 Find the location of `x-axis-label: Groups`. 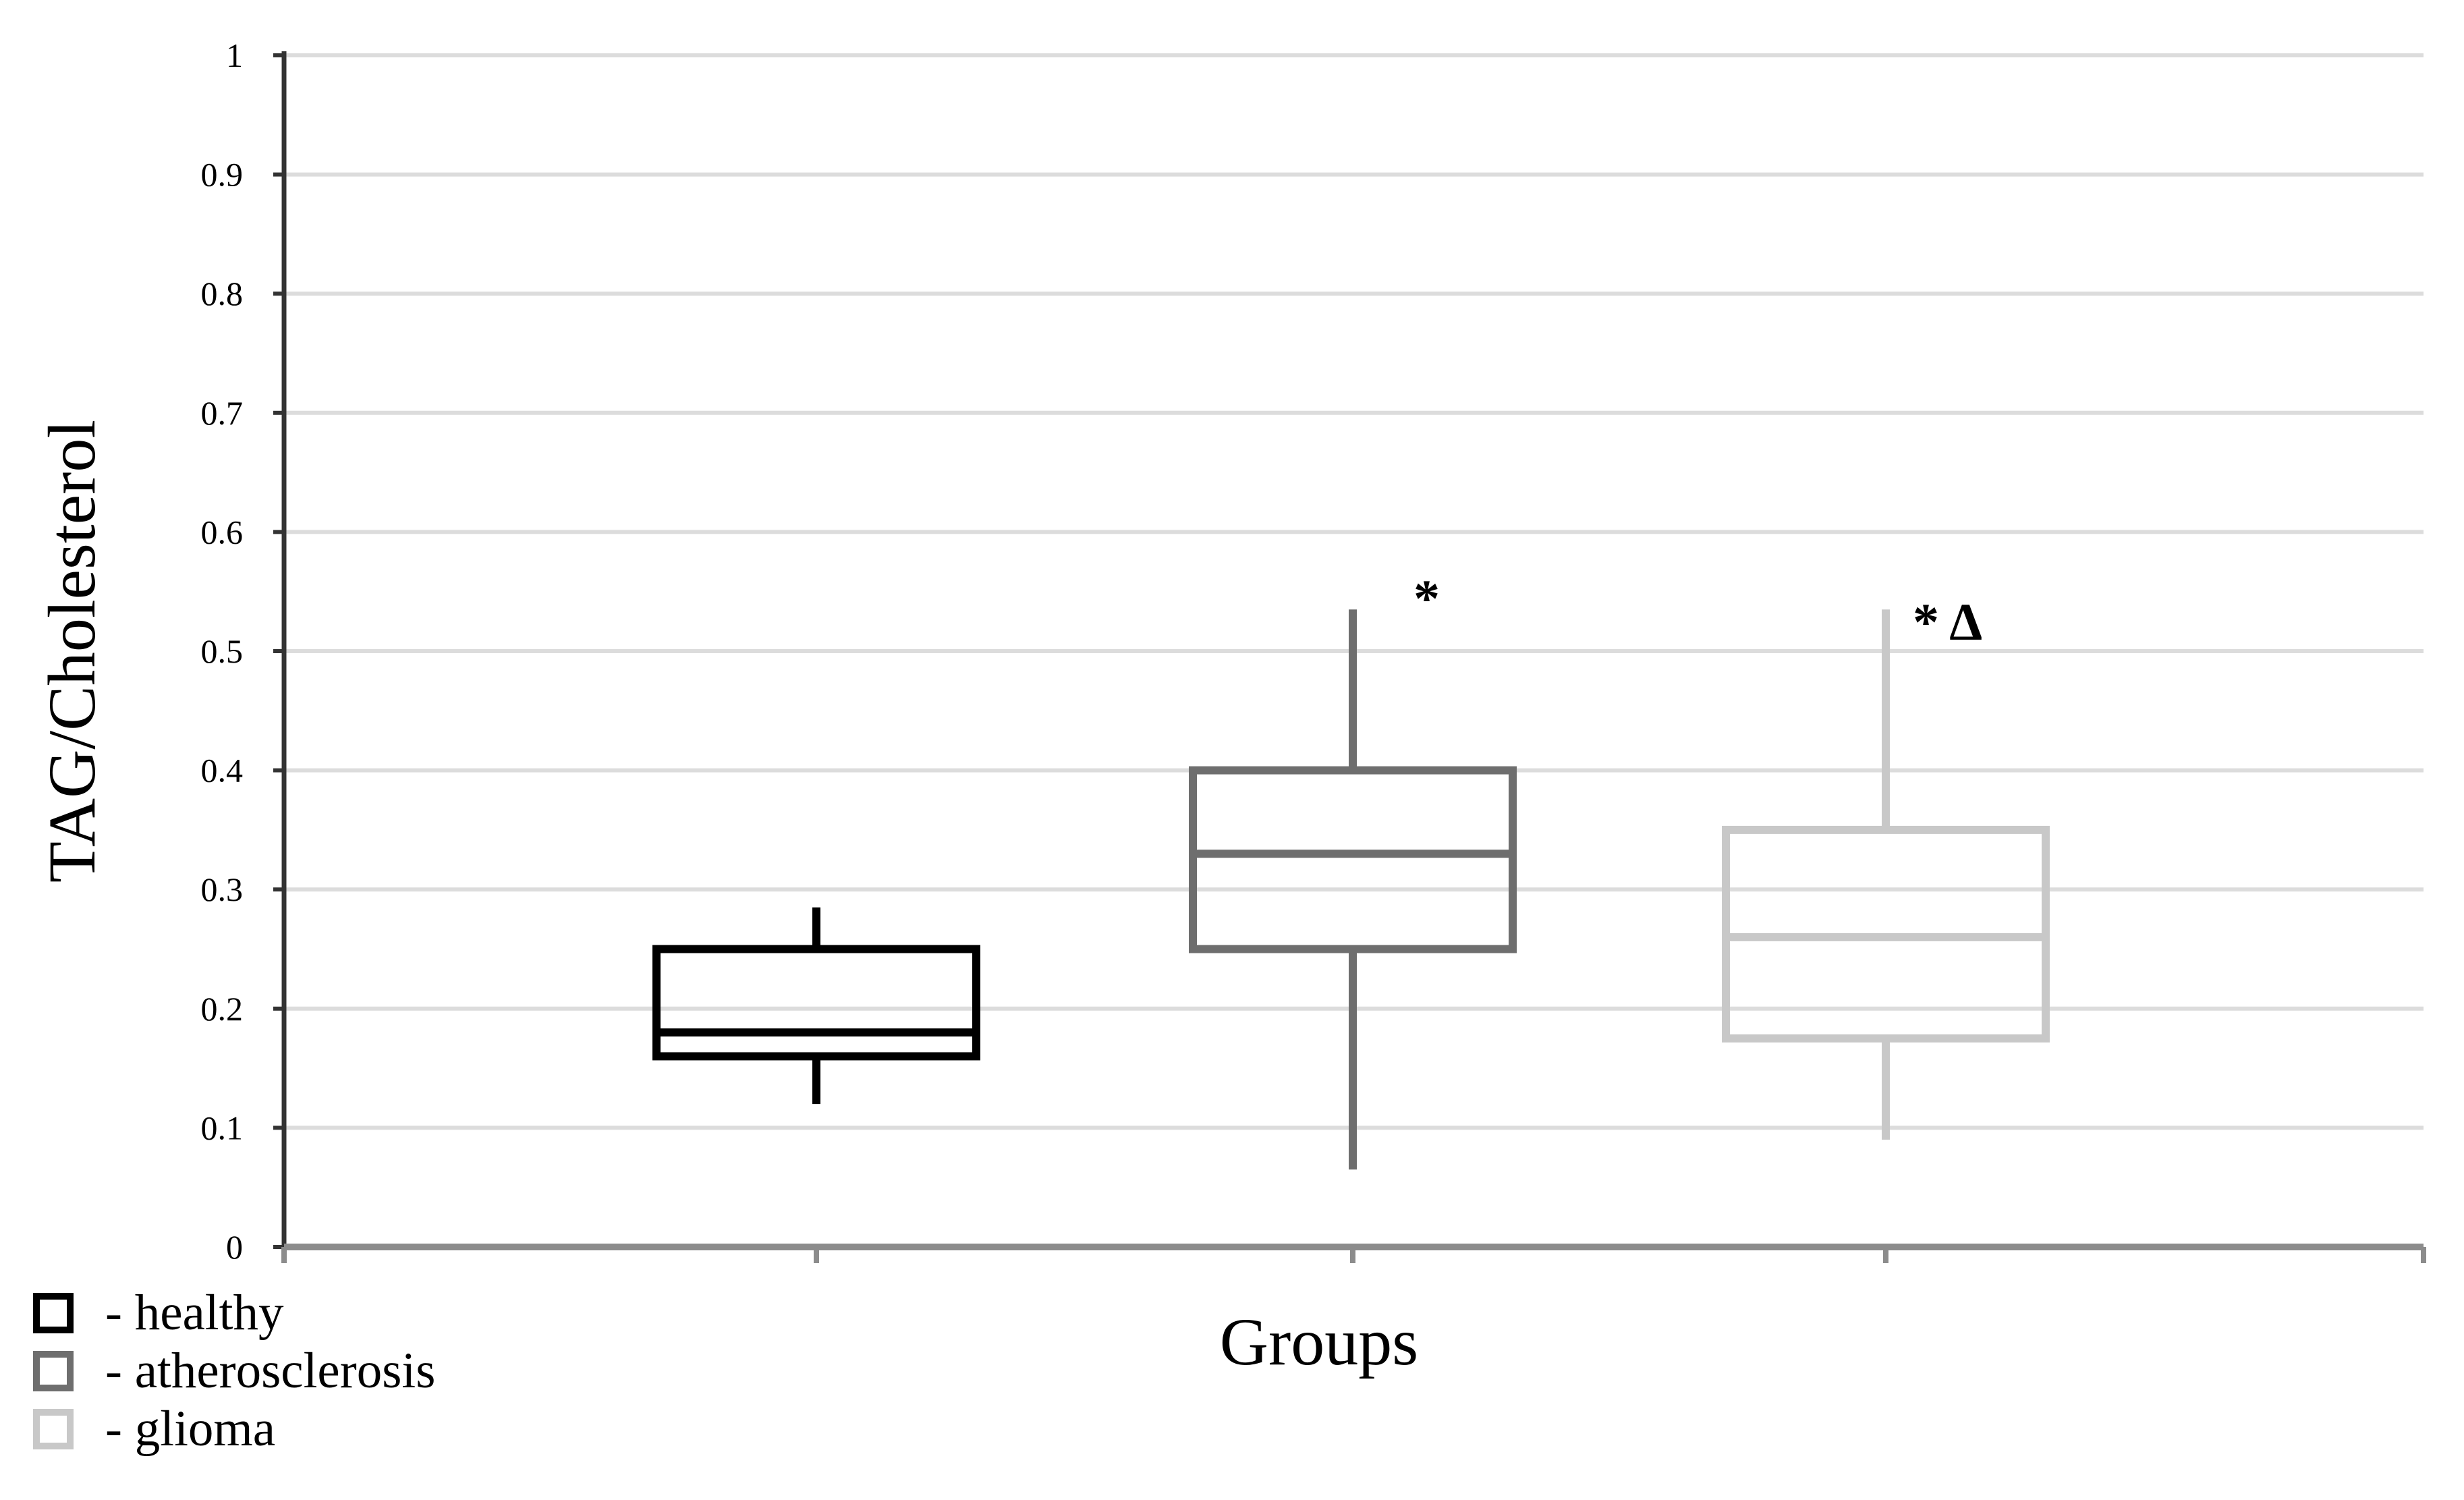

x-axis-label: Groups is located at coordinates (1319, 1342).